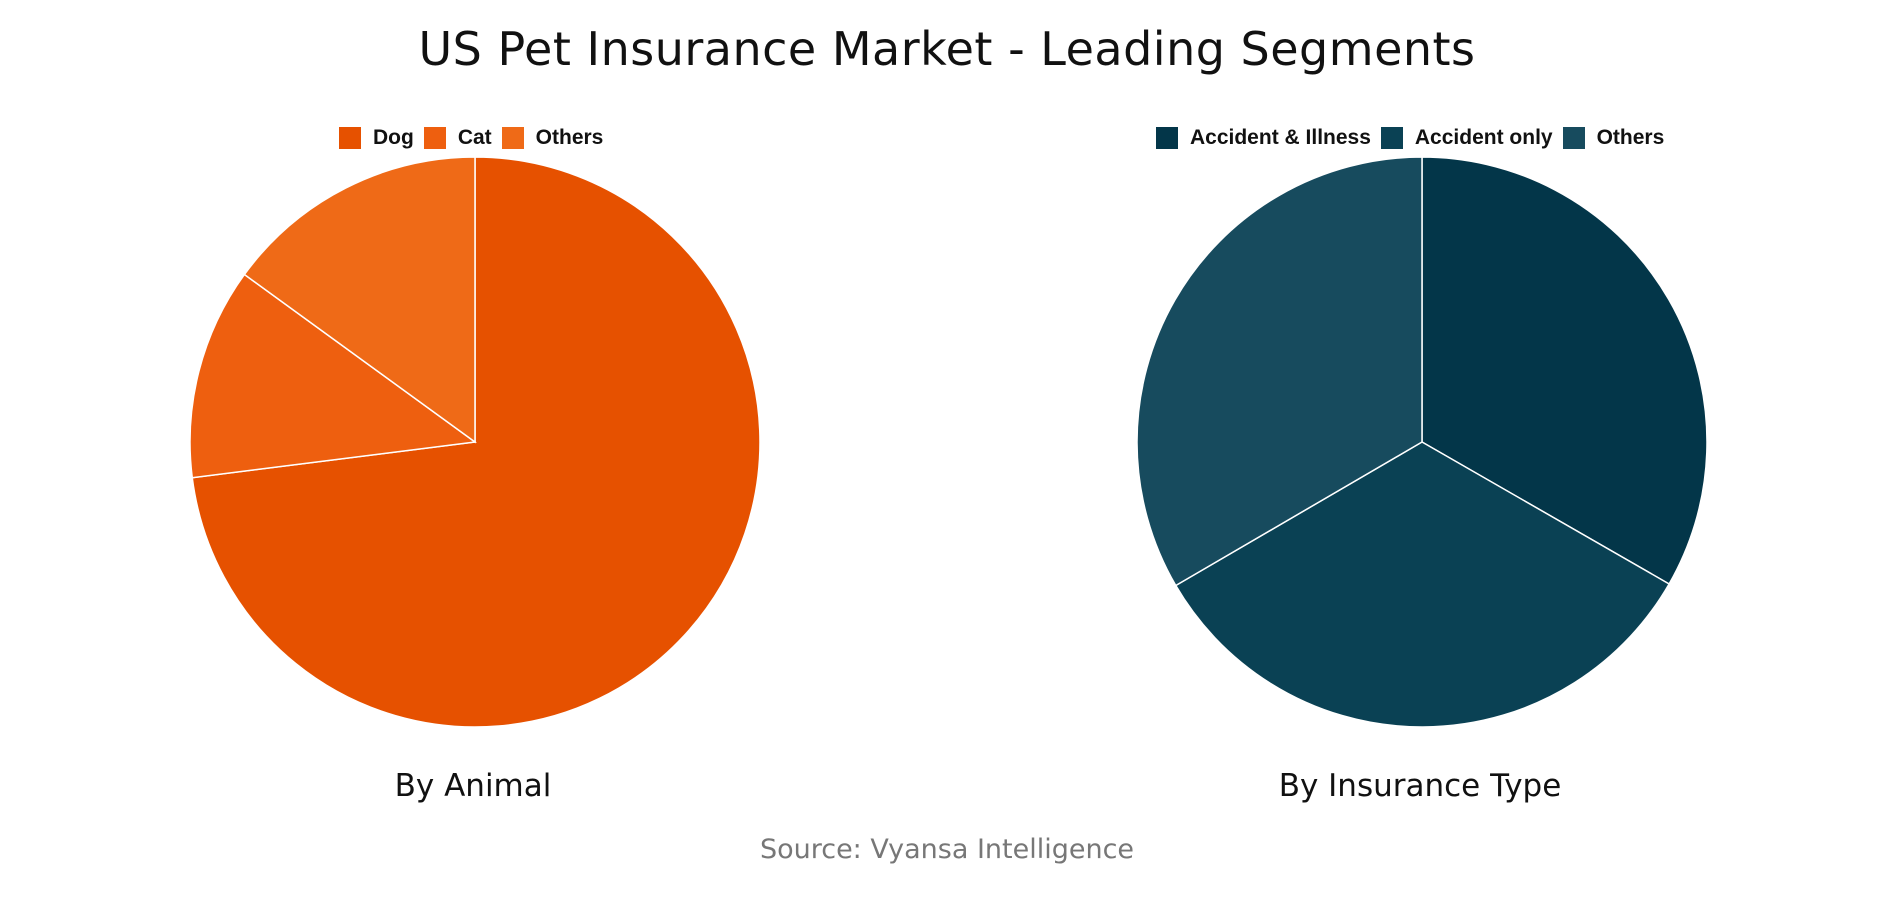 This screenshot has width=1894, height=900. I want to click on legend-item-dog: Dog, so click(376, 138).